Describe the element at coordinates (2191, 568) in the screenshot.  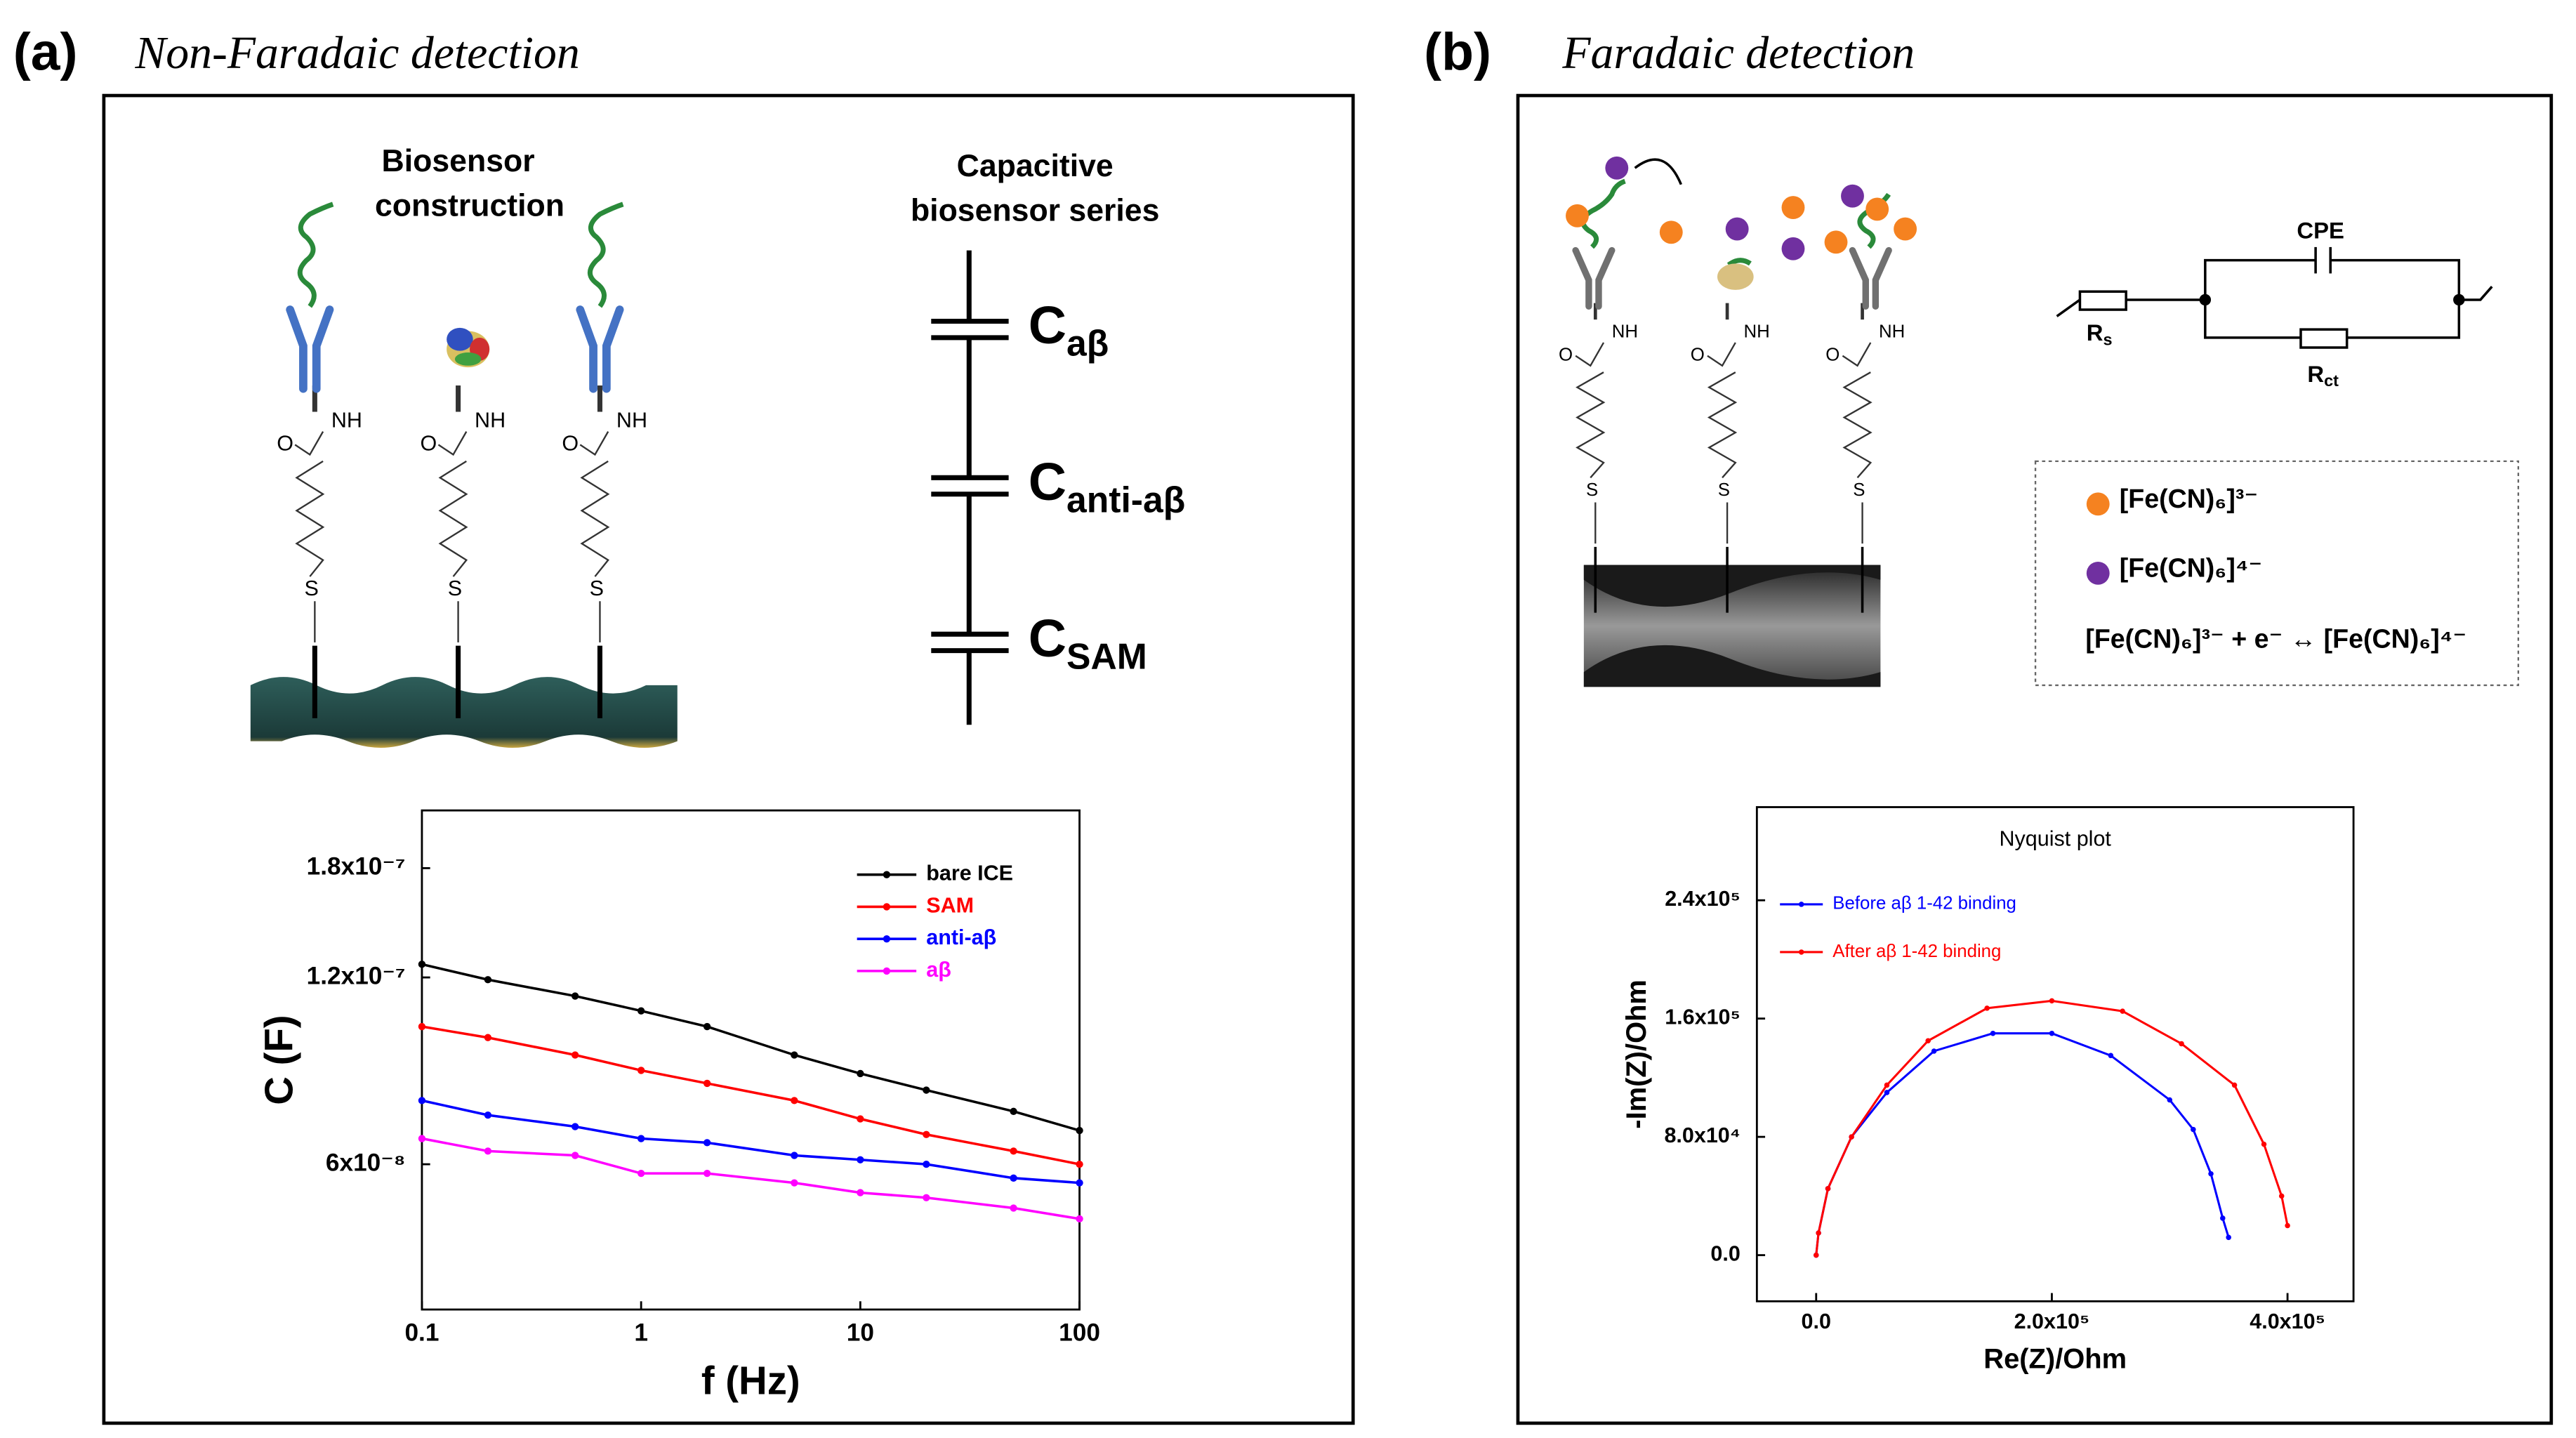
I see `ion-label: [Fe(CN)₆]⁴⁻` at that location.